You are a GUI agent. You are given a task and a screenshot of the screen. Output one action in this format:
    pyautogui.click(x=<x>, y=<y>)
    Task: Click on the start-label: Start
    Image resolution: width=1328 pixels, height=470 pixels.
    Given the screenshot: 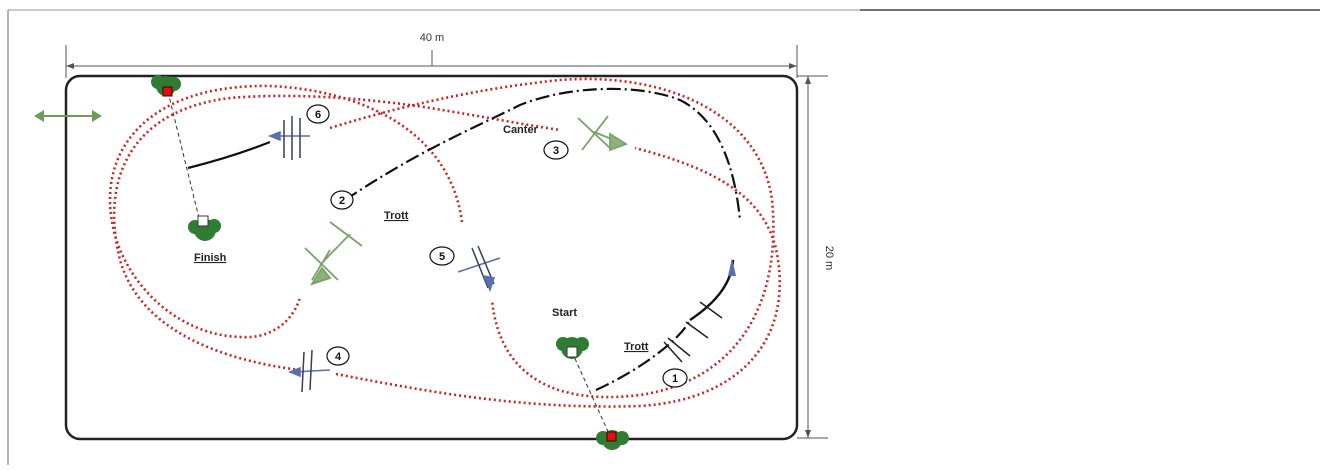 What is the action you would take?
    pyautogui.click(x=564, y=313)
    